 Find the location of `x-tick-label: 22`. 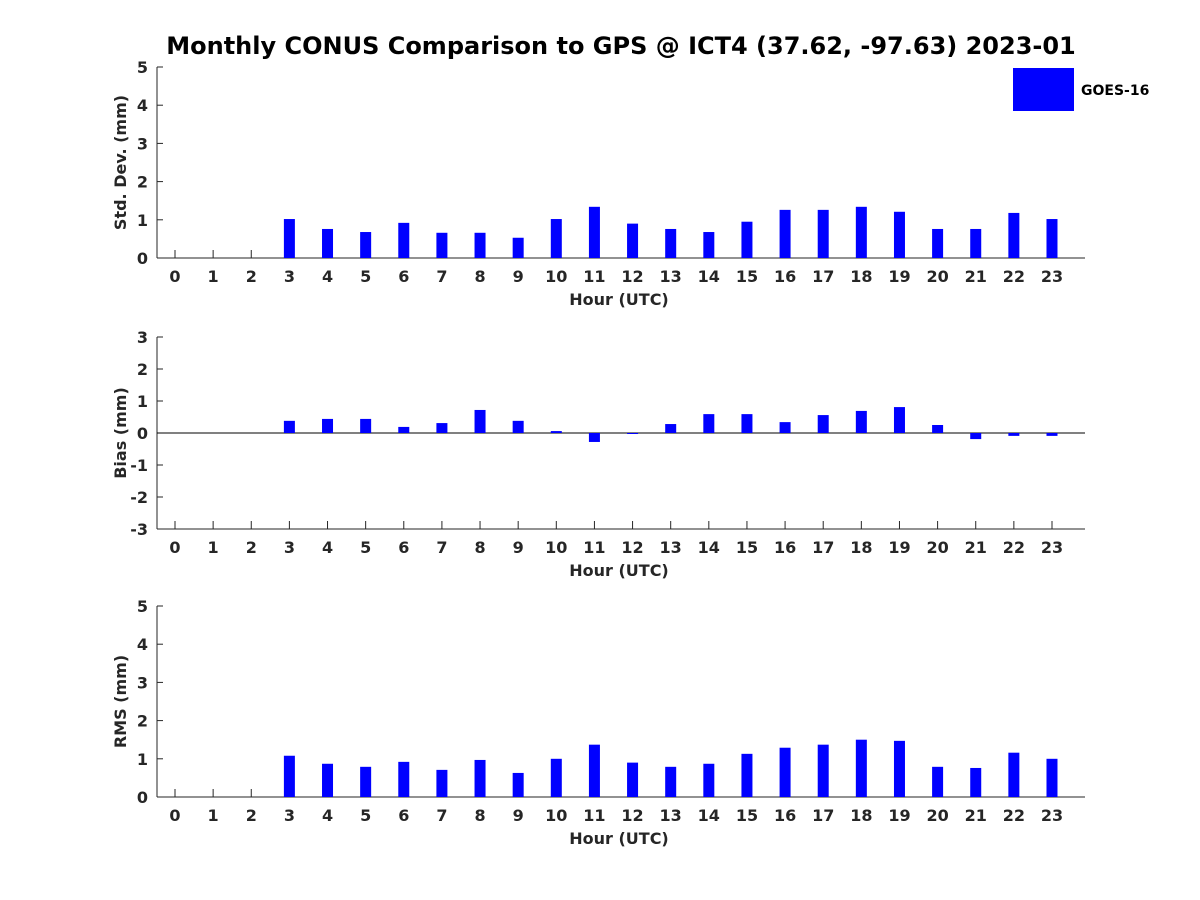

x-tick-label: 22 is located at coordinates (1014, 276).